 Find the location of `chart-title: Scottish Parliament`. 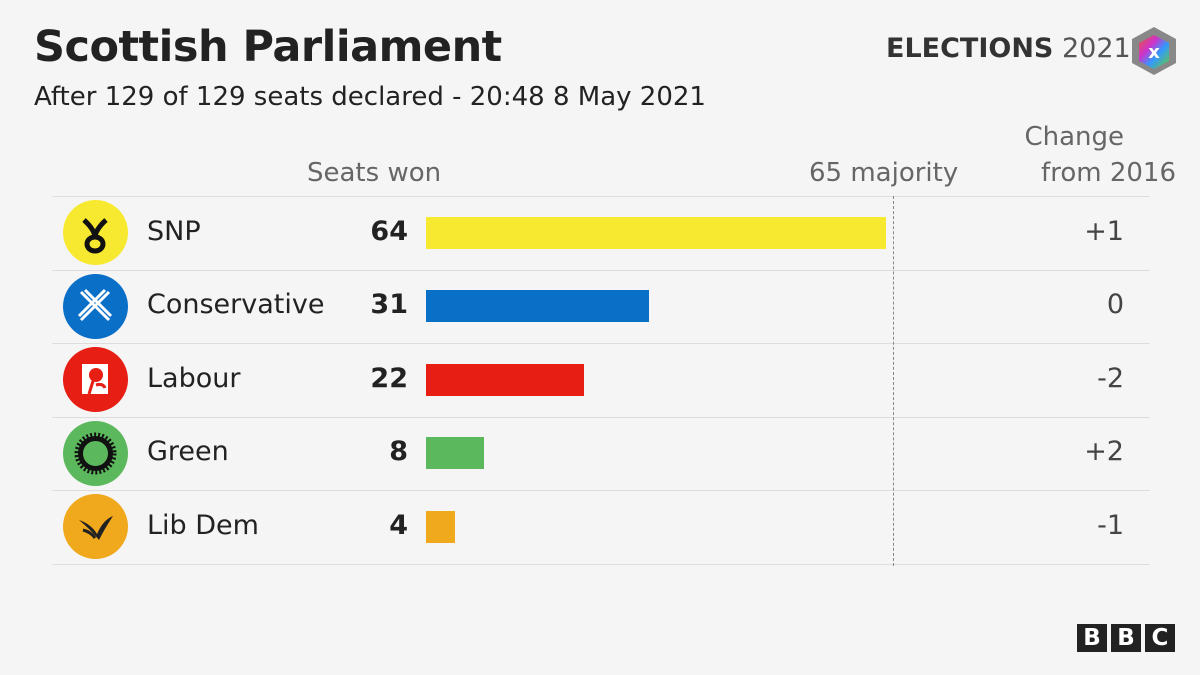

chart-title: Scottish Parliament is located at coordinates (268, 47).